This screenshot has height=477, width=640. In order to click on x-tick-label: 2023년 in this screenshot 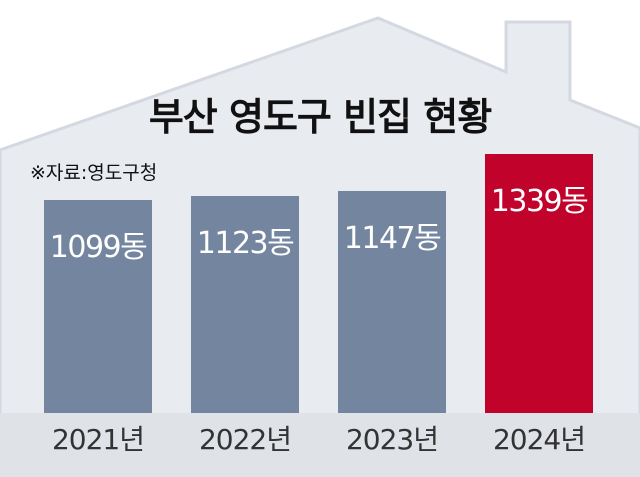, I will do `click(392, 439)`.